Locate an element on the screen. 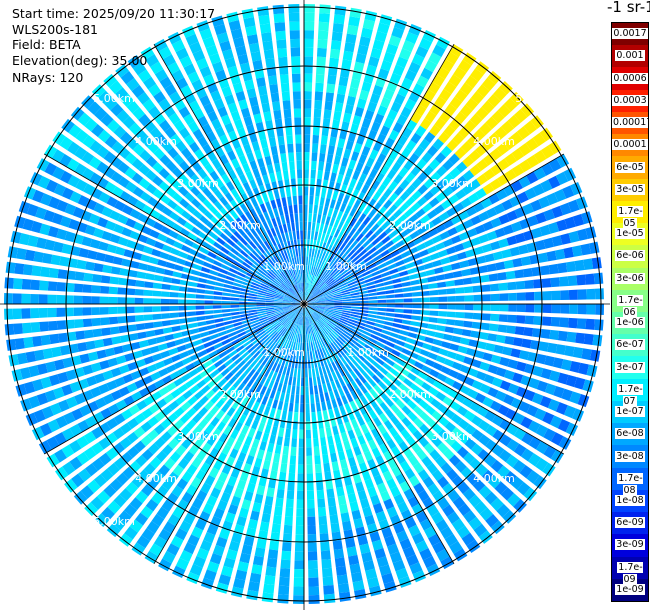  azimuth-spoke is located at coordinates (229, 433).